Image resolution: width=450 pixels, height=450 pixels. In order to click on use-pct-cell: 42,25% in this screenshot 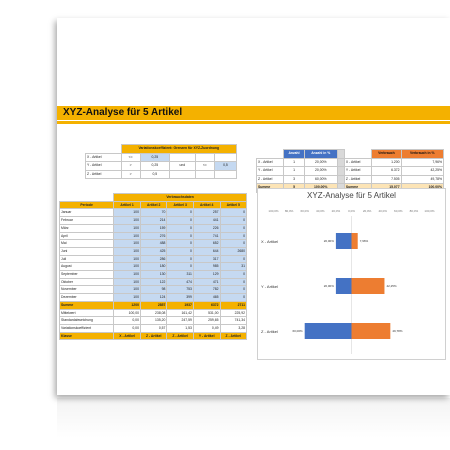, I will do `click(422, 171)`.